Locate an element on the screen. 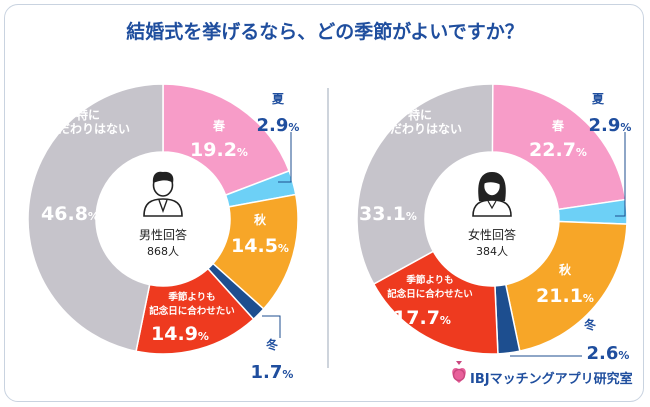 The height and width of the screenshot is (407, 650). slice-spring is located at coordinates (226, 140).